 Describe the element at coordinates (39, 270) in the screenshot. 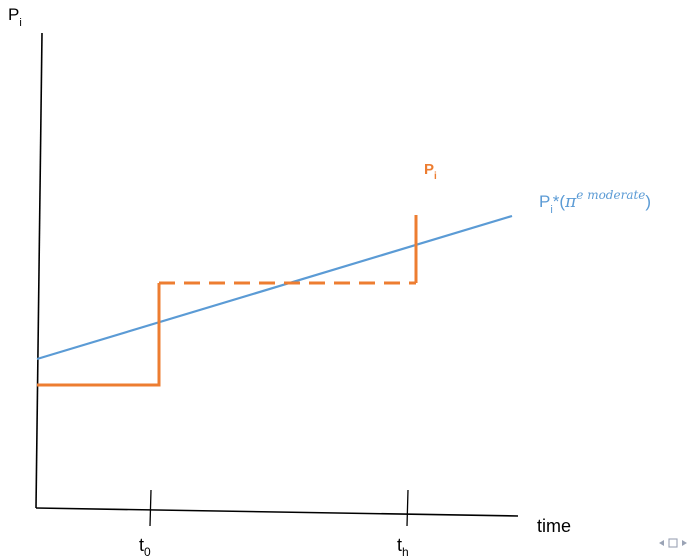

I see `y-axis` at that location.